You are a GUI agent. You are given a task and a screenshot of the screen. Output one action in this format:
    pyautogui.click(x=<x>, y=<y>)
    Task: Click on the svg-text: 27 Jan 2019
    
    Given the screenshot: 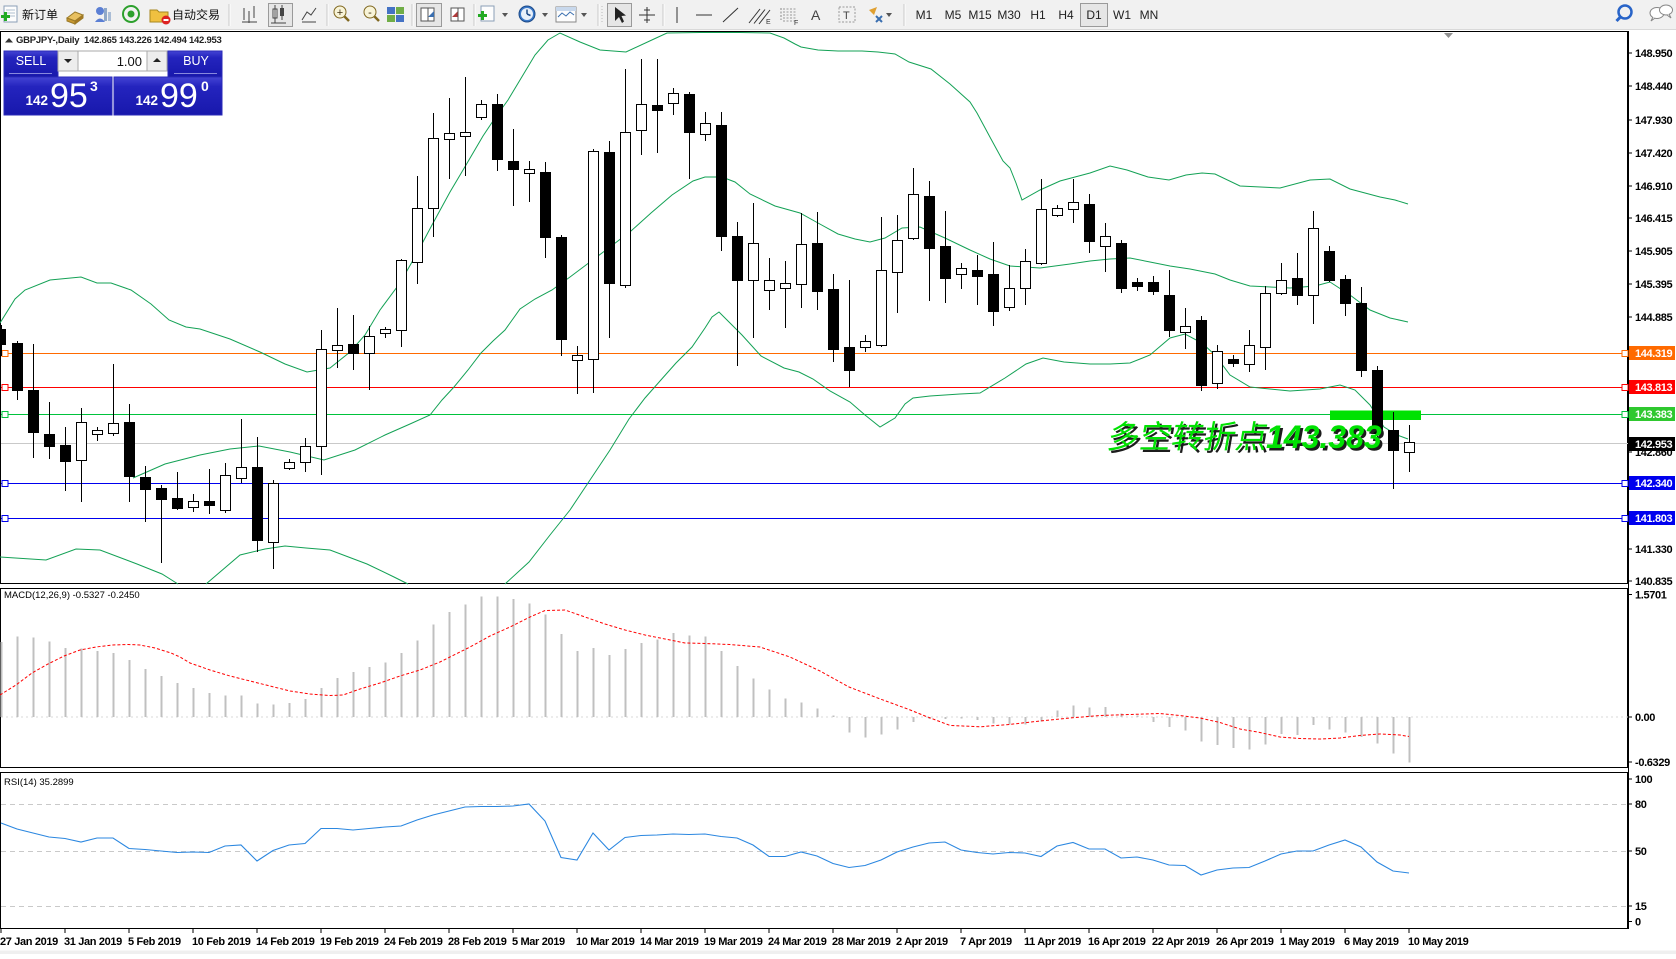 What is the action you would take?
    pyautogui.click(x=29, y=942)
    